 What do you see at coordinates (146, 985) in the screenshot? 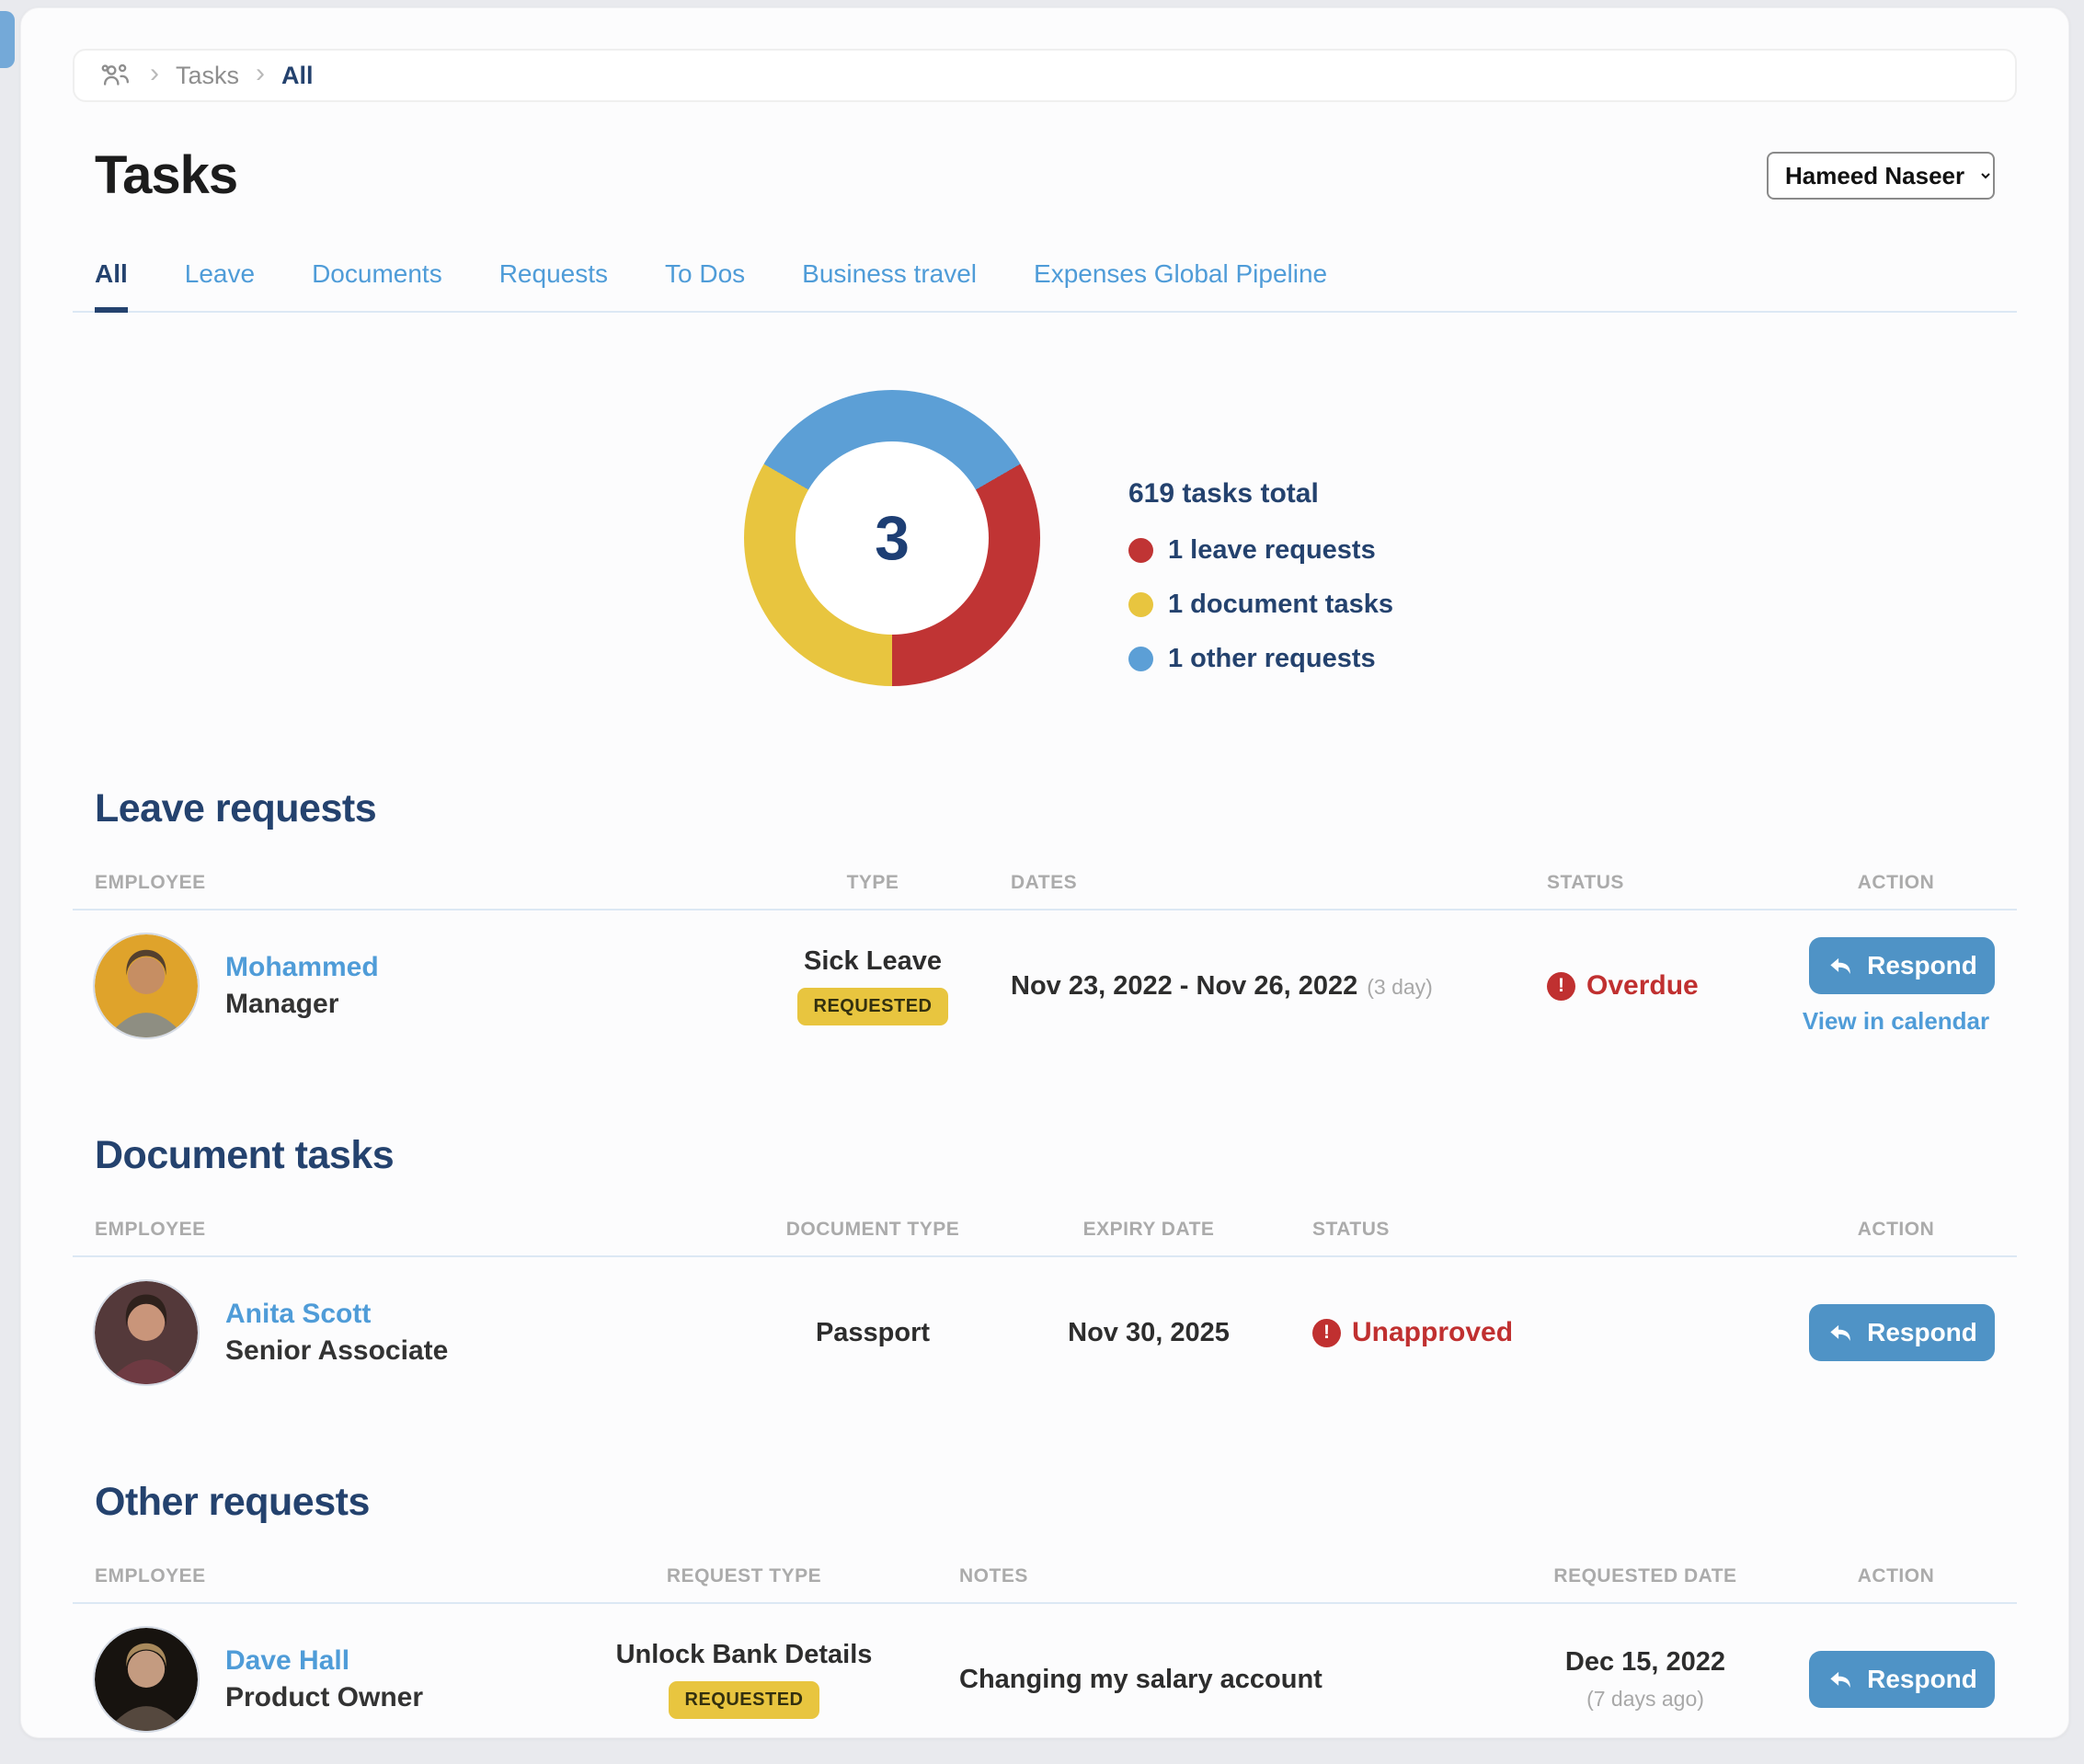
I see `avatar-mohammed` at bounding box center [146, 985].